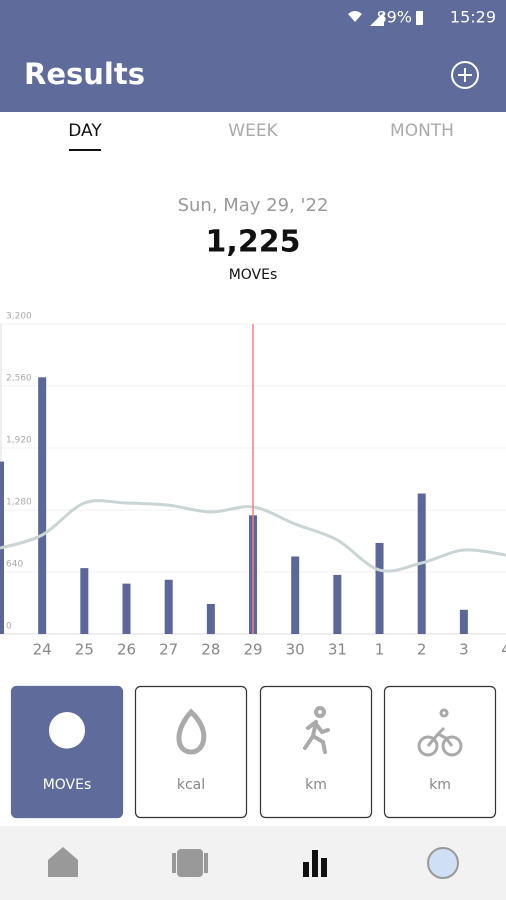 This screenshot has height=900, width=506. What do you see at coordinates (380, 650) in the screenshot?
I see `x-tick-label: 1` at bounding box center [380, 650].